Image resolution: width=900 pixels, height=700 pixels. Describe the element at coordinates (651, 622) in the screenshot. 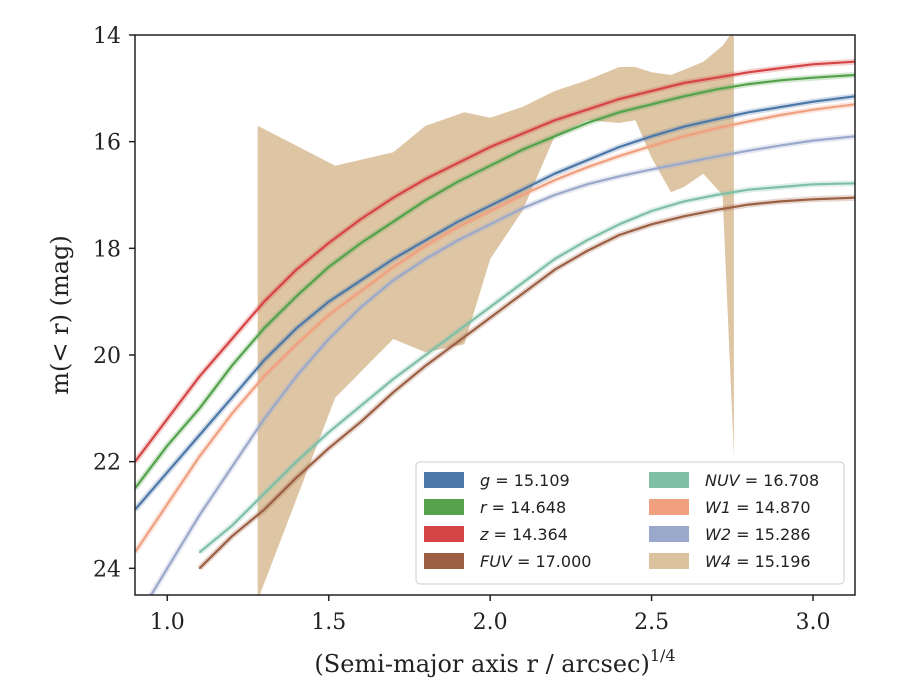

I see `x-tick-label: 2.5` at that location.